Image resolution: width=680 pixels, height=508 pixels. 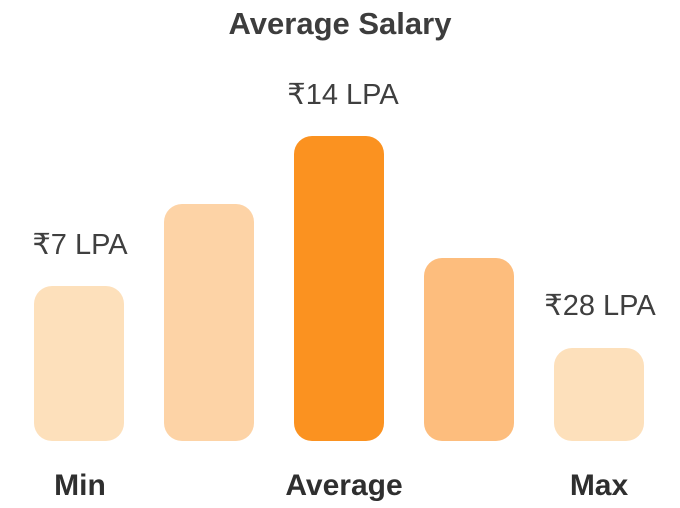 What do you see at coordinates (600, 306) in the screenshot?
I see `max-value-label: ₹28 LPA` at bounding box center [600, 306].